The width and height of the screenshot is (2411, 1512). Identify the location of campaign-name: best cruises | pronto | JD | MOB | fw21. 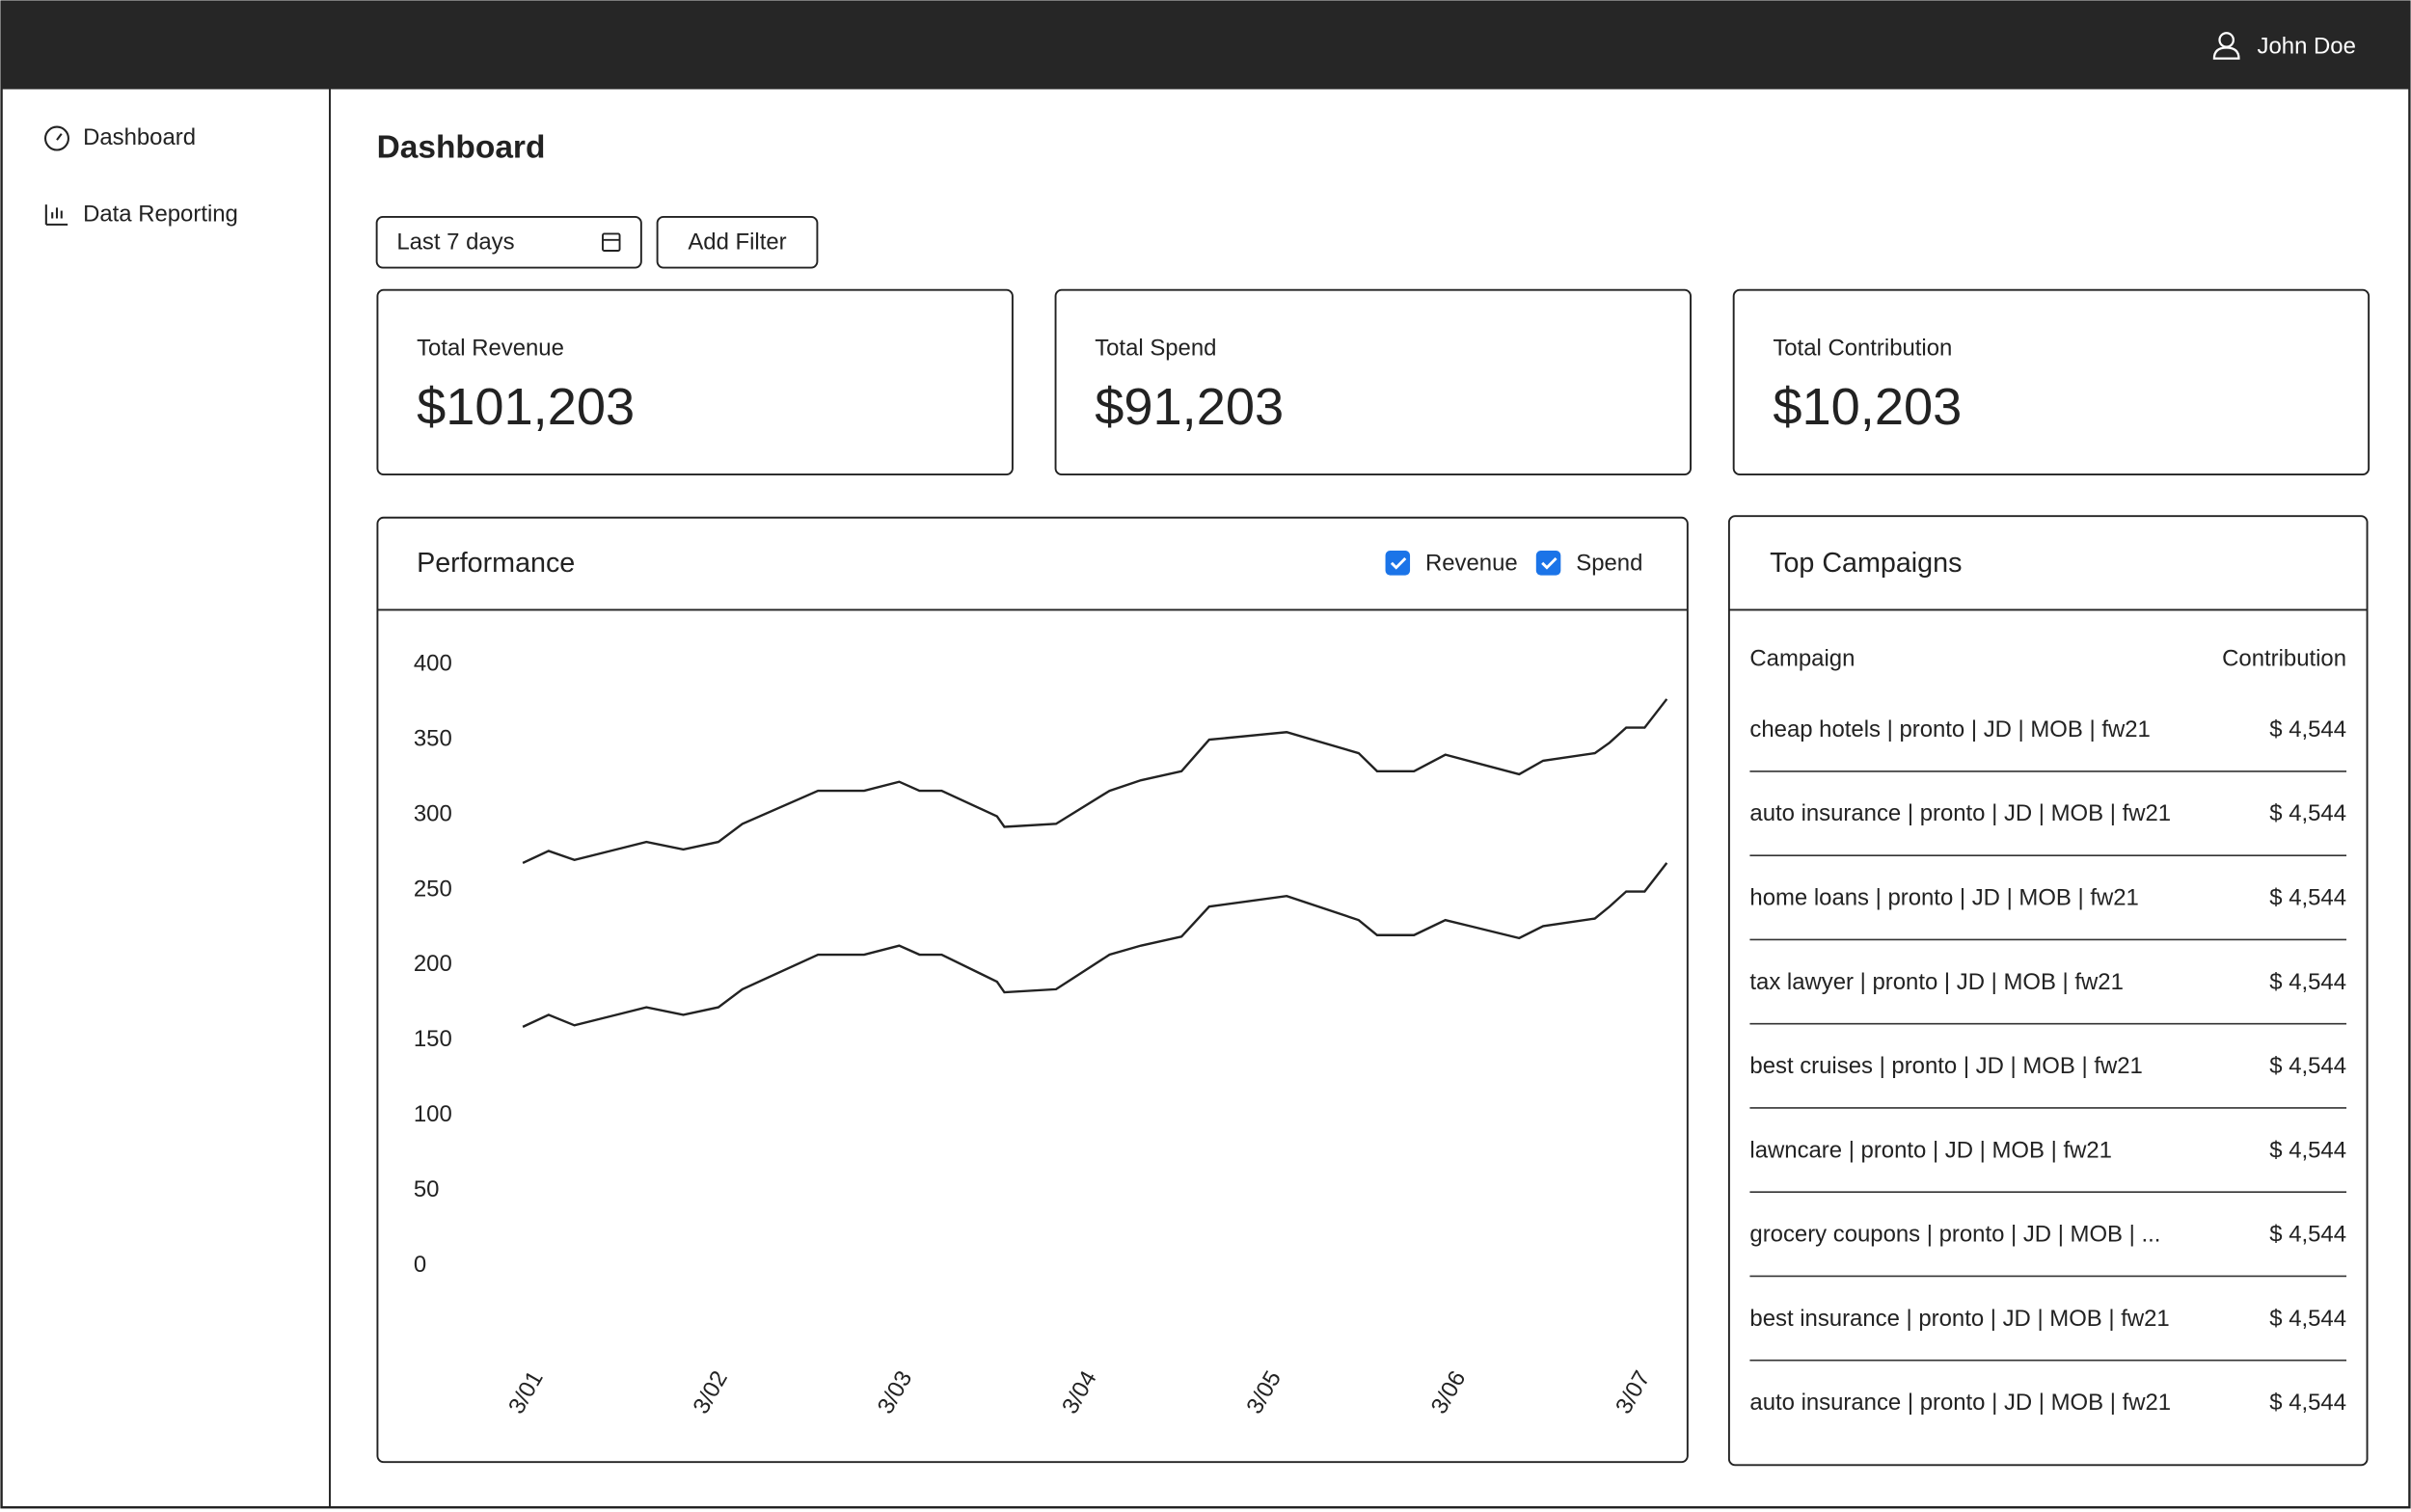
(1946, 1066).